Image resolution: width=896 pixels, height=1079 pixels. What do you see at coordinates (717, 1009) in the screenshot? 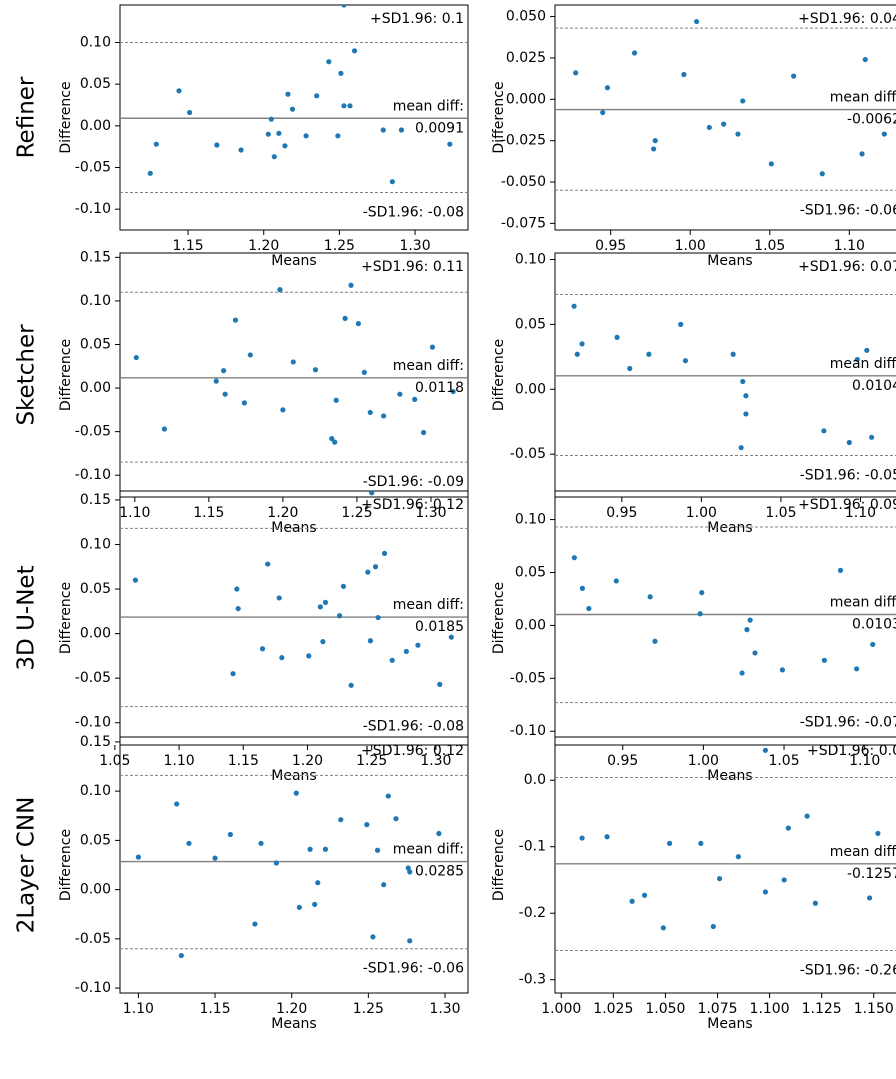
I see `x-tick-label: 1.075` at bounding box center [717, 1009].